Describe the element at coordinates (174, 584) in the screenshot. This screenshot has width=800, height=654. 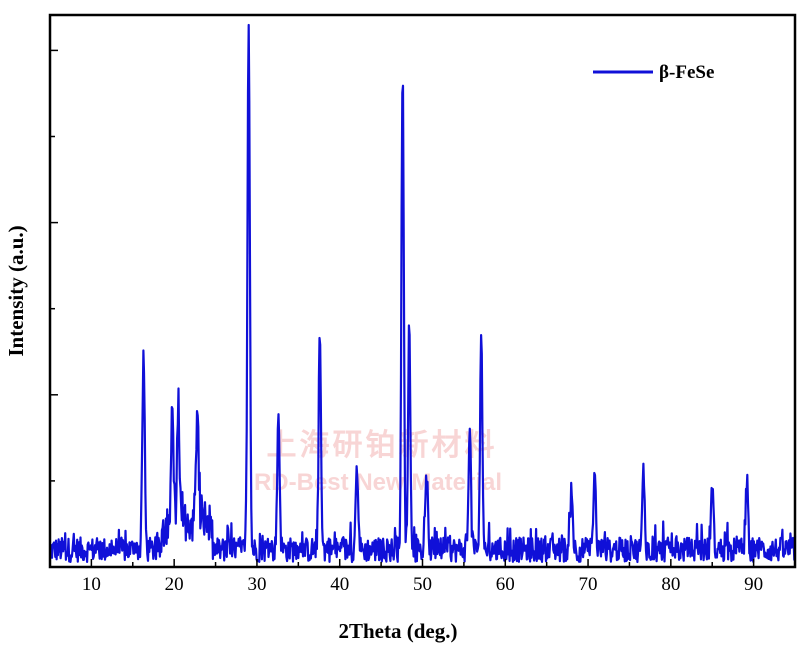
I see `x-tick-label: 20` at that location.